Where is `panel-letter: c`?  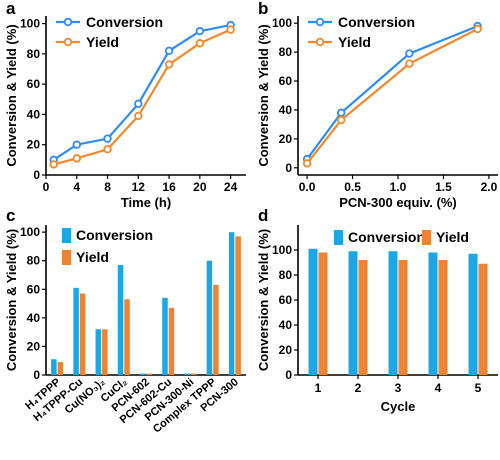 panel-letter: c is located at coordinates (10, 215).